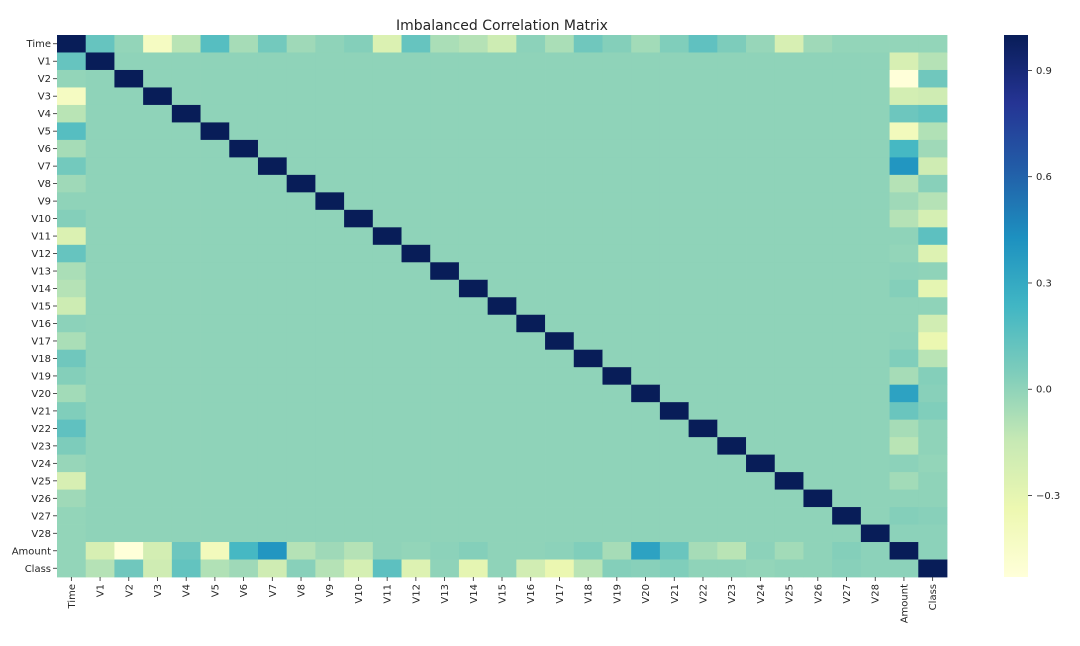 This screenshot has height=646, width=1080. Describe the element at coordinates (44, 202) in the screenshot. I see `y-tick-label: V9` at that location.